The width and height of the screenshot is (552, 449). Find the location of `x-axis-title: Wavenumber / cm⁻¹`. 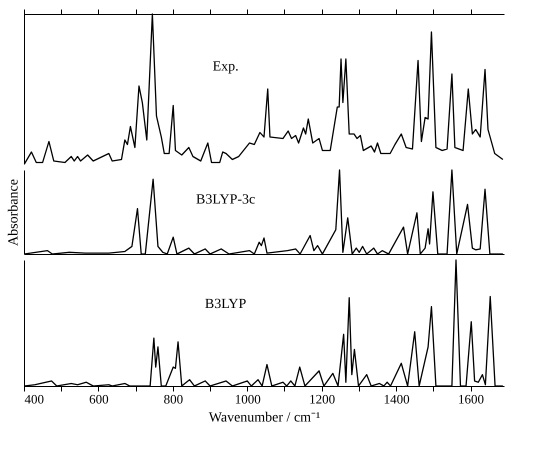

x-axis-title: Wavenumber / cm⁻¹ is located at coordinates (264, 418).